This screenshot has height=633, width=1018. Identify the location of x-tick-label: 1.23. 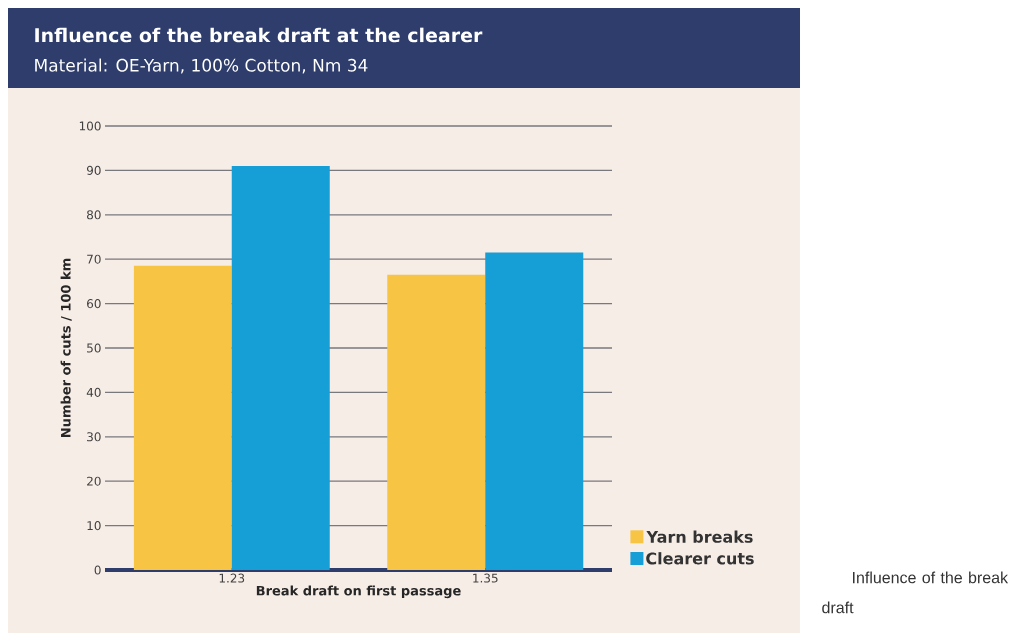
(232, 578).